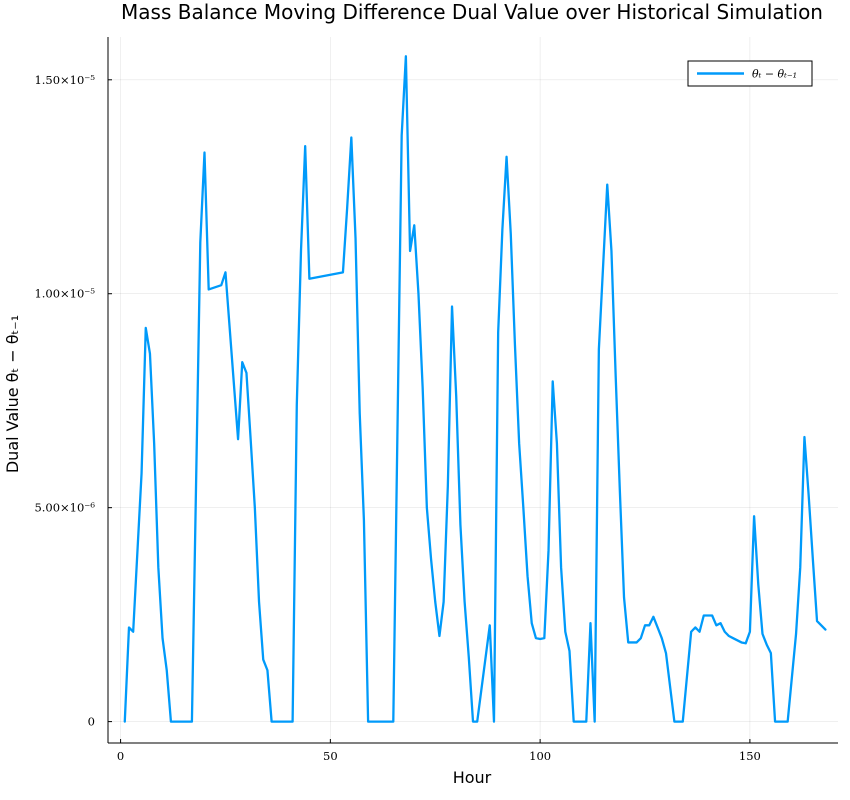 Image resolution: width=850 pixels, height=800 pixels. Describe the element at coordinates (774, 74) in the screenshot. I see `legend-label: θₜ − θₜ₋₁` at that location.